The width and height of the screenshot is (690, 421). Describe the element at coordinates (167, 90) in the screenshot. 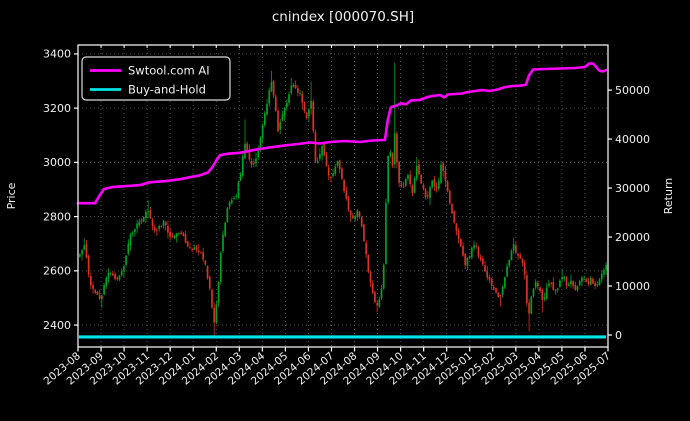

I see `legend-label-buyhold: Buy-and-Hold` at that location.